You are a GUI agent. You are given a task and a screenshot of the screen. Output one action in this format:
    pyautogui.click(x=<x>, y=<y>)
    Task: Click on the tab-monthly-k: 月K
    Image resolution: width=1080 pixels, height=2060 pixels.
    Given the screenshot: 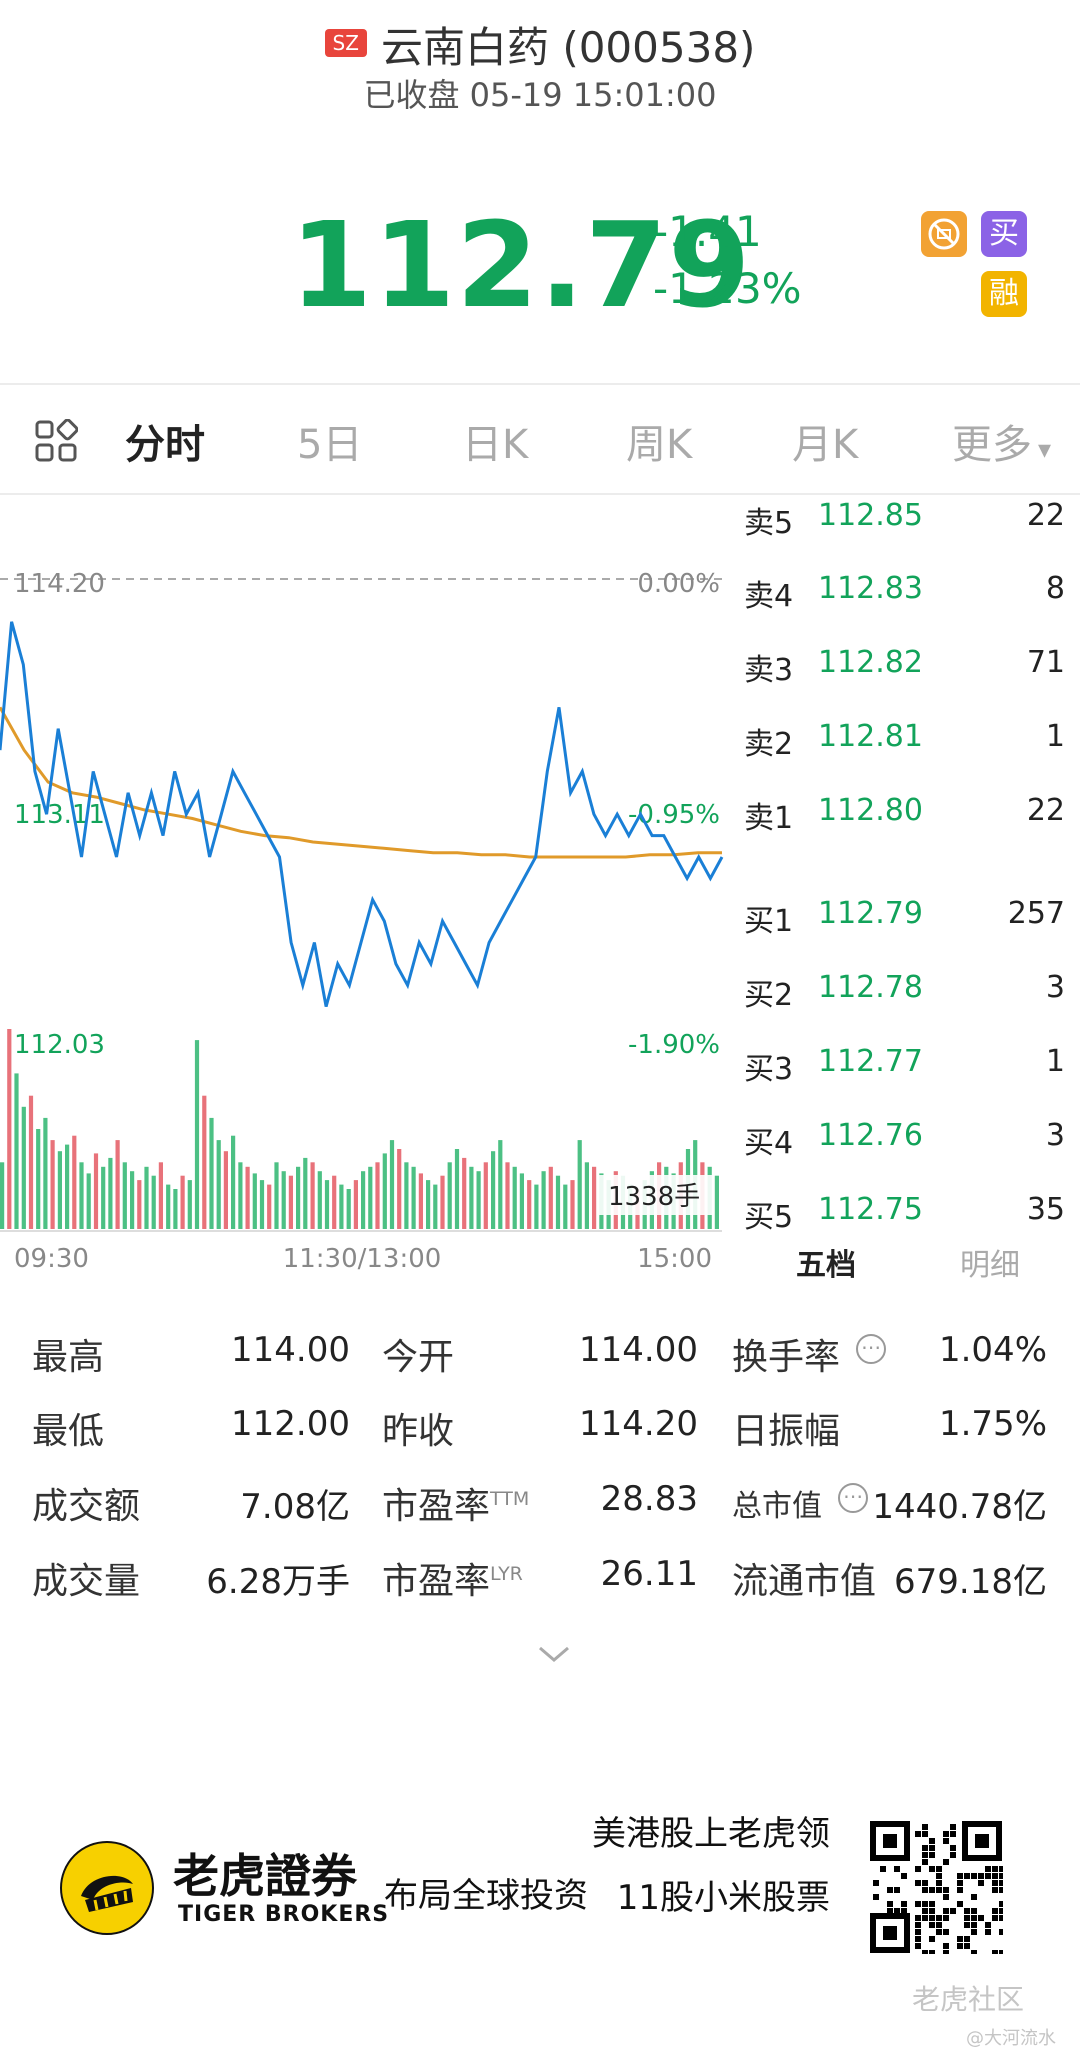 What is the action you would take?
    pyautogui.click(x=825, y=445)
    